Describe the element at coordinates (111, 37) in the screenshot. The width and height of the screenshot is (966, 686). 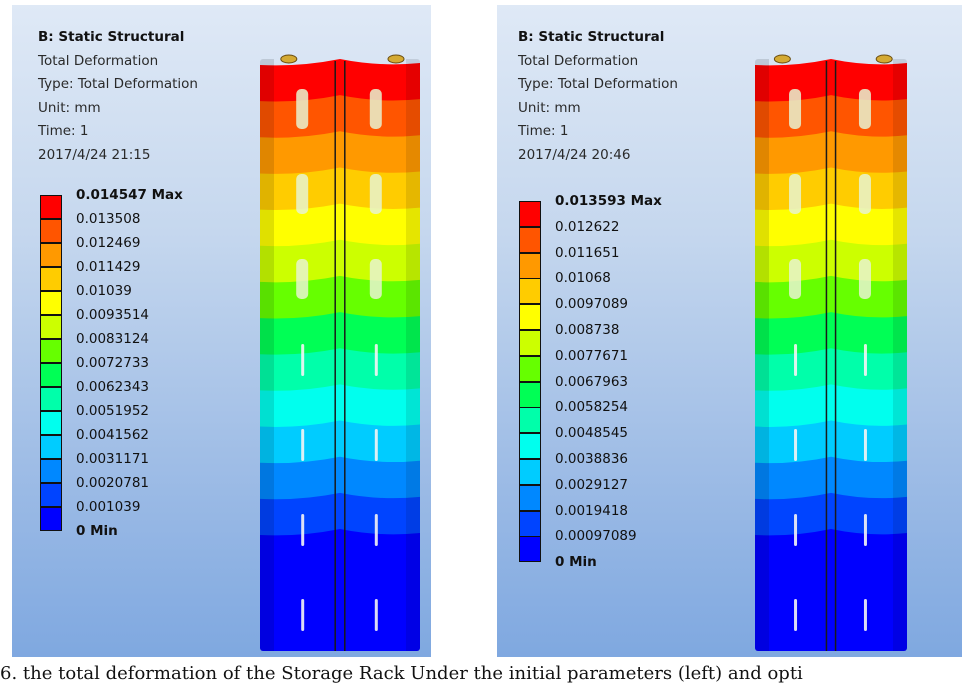
I see `left-analysis-title: B: Static Structural` at that location.